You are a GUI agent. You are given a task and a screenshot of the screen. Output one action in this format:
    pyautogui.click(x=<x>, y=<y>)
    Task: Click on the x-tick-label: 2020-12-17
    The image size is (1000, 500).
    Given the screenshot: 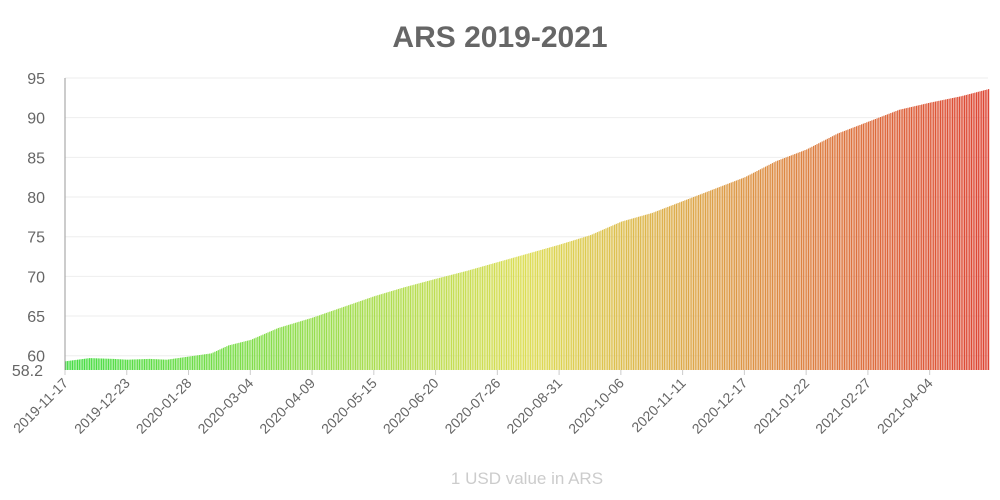 What is the action you would take?
    pyautogui.click(x=720, y=406)
    